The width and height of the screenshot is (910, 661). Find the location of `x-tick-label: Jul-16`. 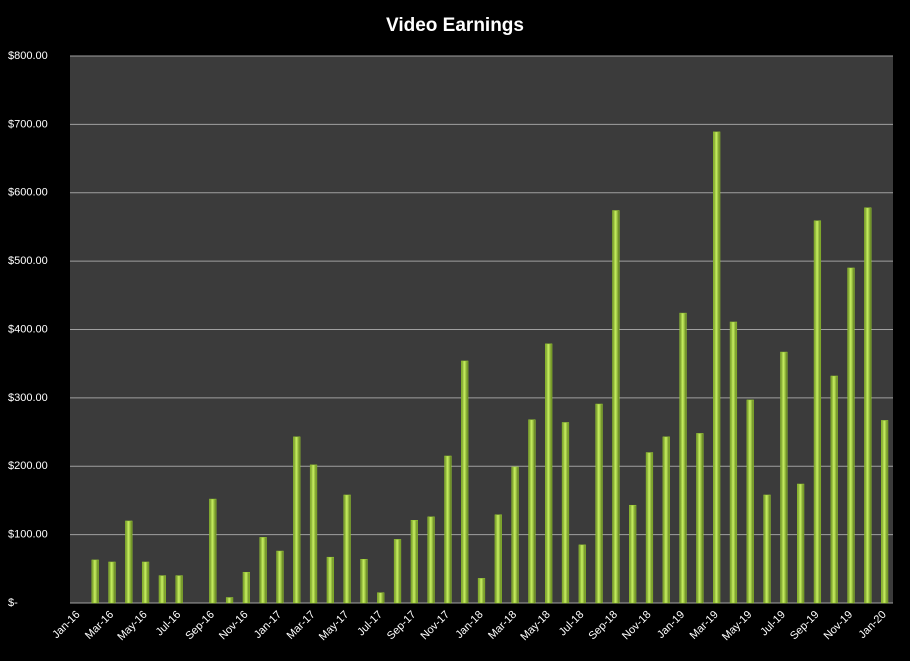

x-tick-label: Jul-16 is located at coordinates (169, 624).